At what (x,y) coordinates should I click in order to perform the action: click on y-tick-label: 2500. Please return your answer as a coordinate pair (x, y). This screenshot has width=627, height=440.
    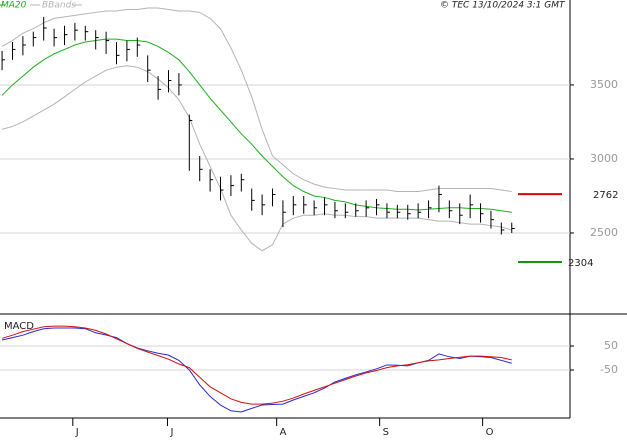
    Looking at the image, I should click on (604, 232).